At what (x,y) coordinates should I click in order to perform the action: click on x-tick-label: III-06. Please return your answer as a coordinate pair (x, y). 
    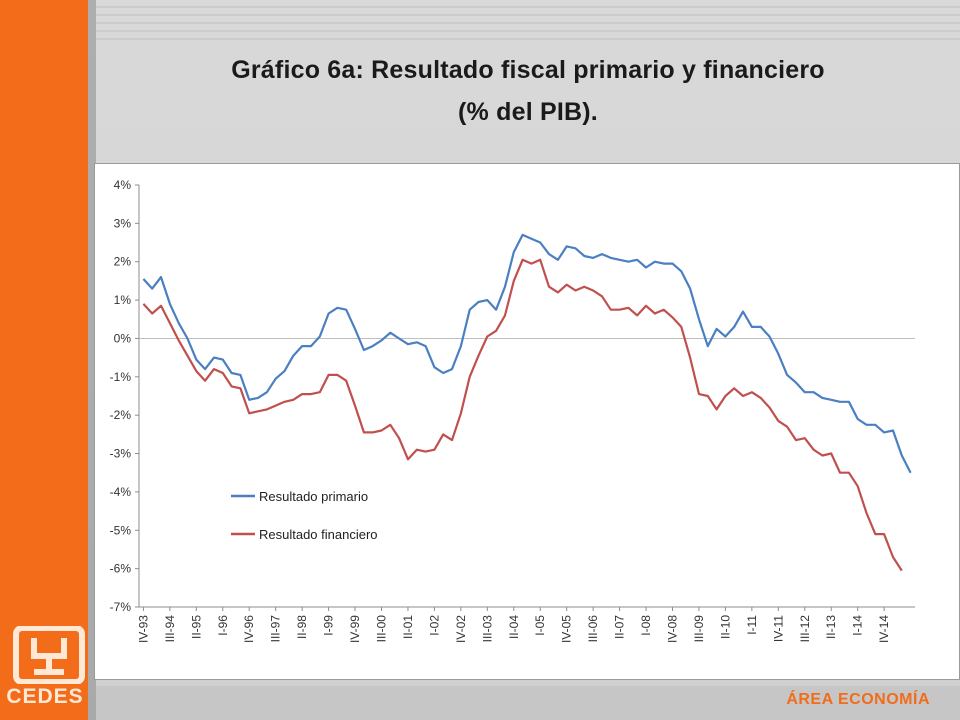
    Looking at the image, I should click on (593, 629).